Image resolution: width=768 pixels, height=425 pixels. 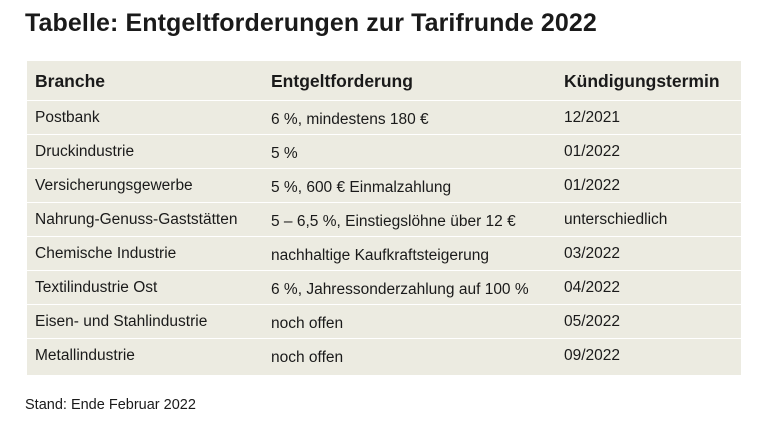 I want to click on table-row: Metallindustrie noch offen 09/2022, so click(x=384, y=357).